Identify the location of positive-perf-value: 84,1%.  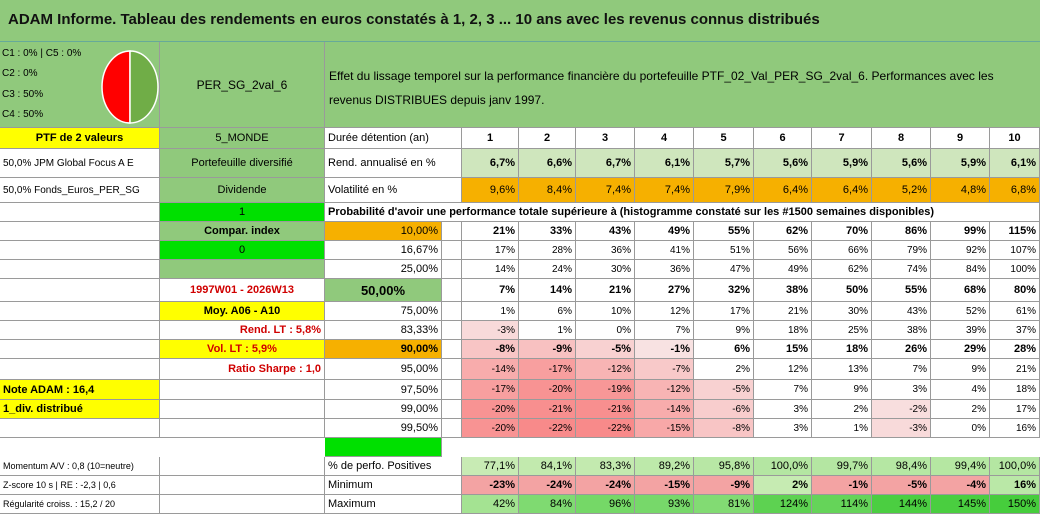
(547, 466).